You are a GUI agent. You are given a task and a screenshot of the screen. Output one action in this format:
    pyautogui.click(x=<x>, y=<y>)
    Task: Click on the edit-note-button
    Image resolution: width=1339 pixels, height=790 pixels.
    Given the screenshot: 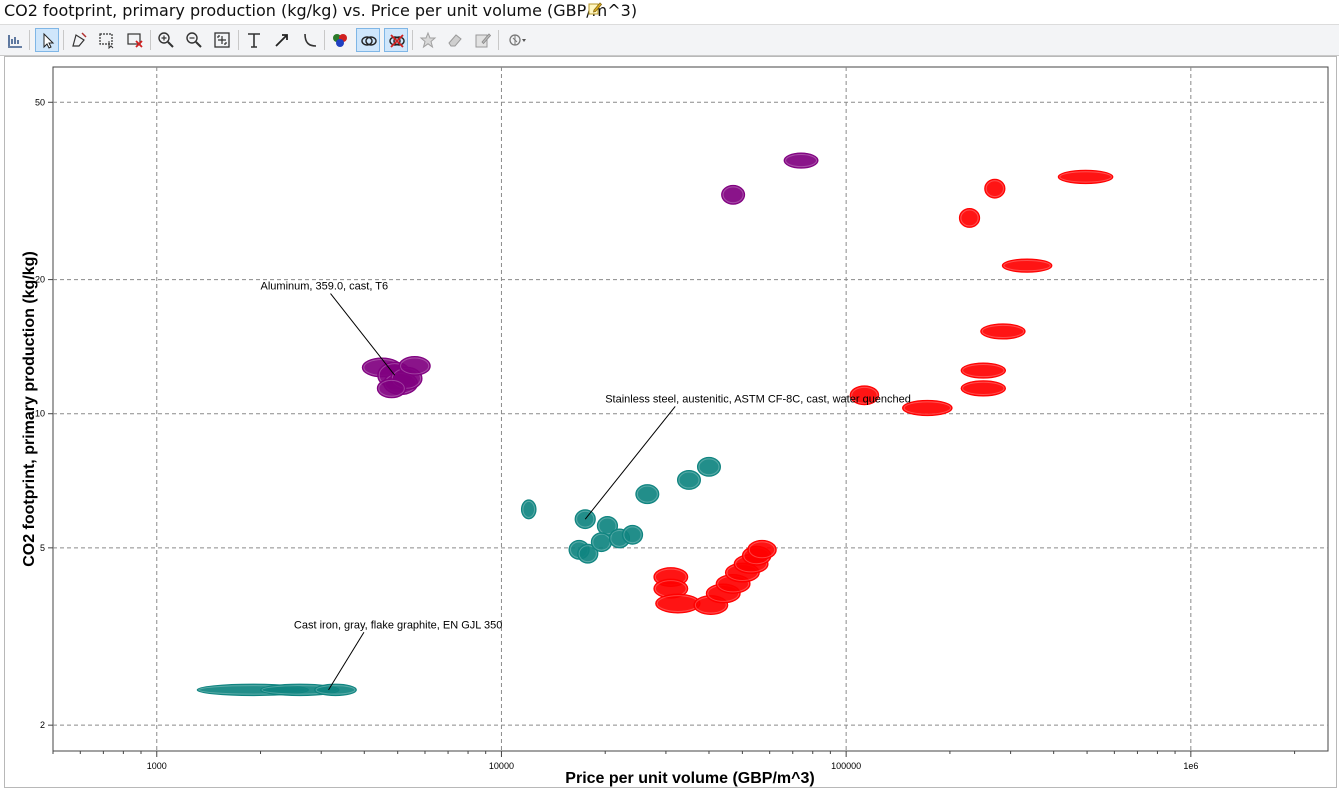 What is the action you would take?
    pyautogui.click(x=483, y=40)
    